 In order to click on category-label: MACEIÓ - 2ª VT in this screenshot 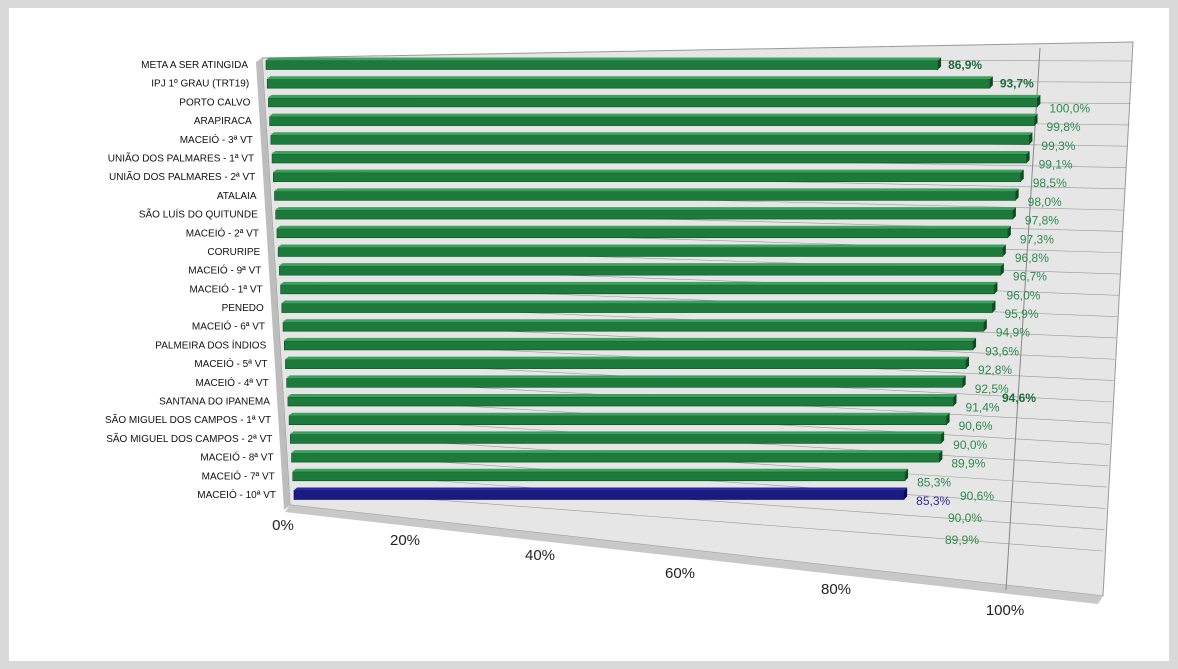, I will do `click(222, 232)`.